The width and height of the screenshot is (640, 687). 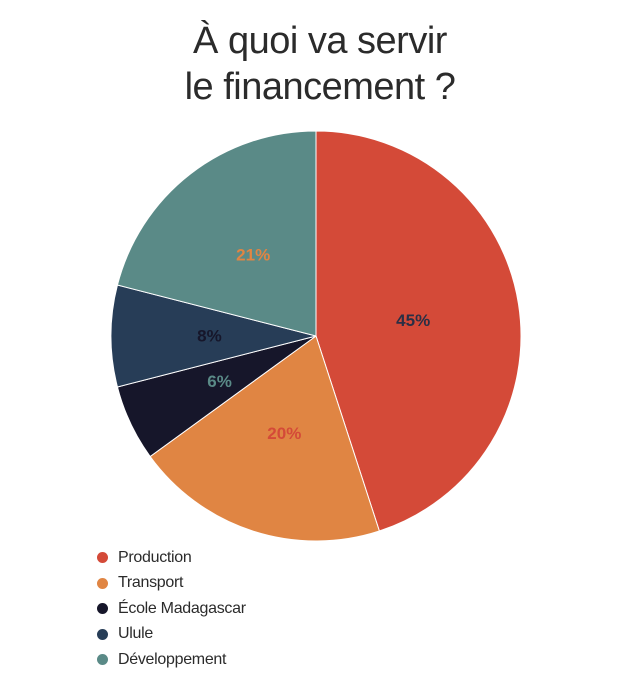 What do you see at coordinates (102, 634) in the screenshot?
I see `legend-swatch-ulule` at bounding box center [102, 634].